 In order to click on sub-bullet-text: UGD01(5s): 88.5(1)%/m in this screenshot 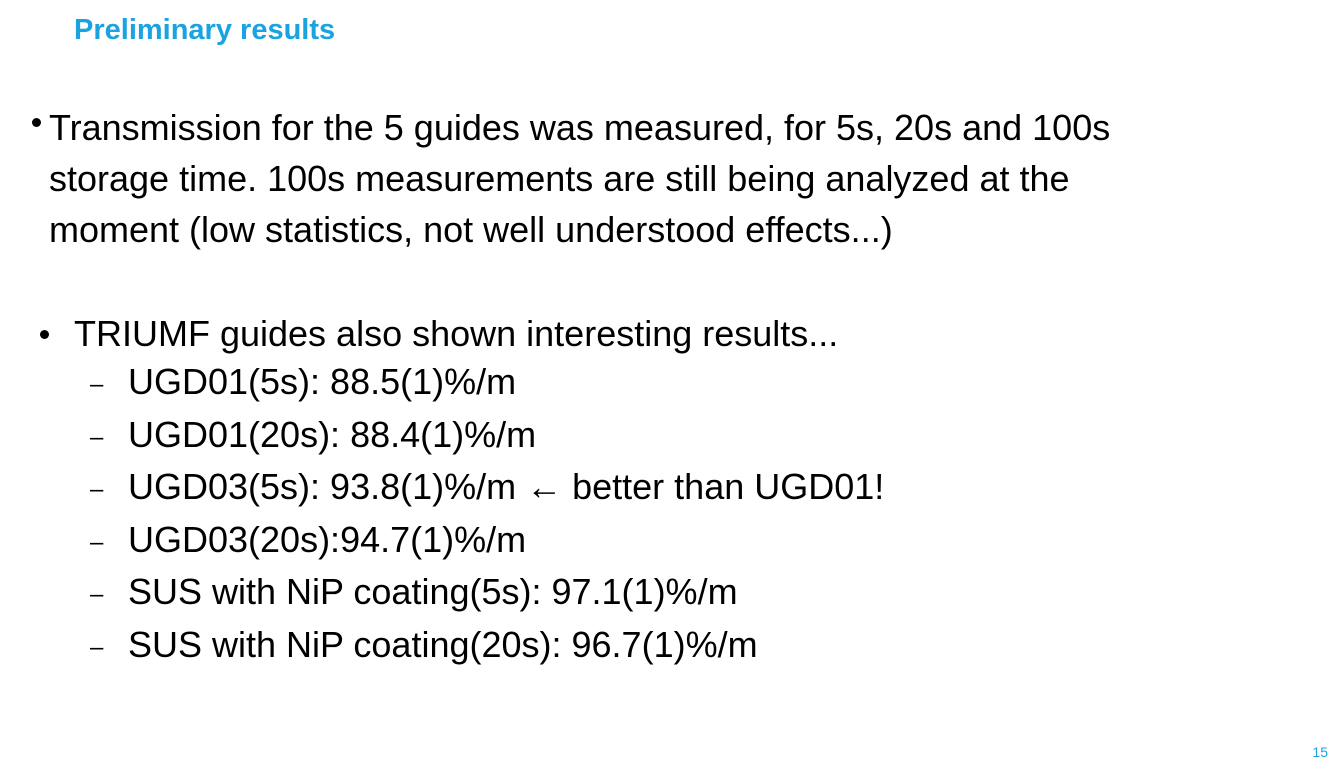, I will do `click(322, 381)`.